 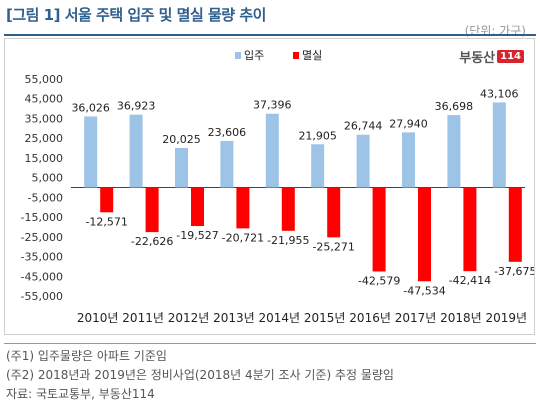 What do you see at coordinates (312, 55) in the screenshot?
I see `legend-label: 멸실` at bounding box center [312, 55].